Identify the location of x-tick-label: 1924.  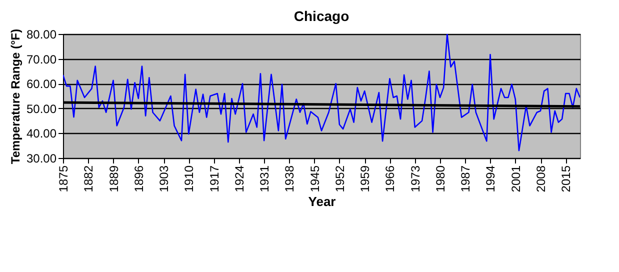
(239, 178).